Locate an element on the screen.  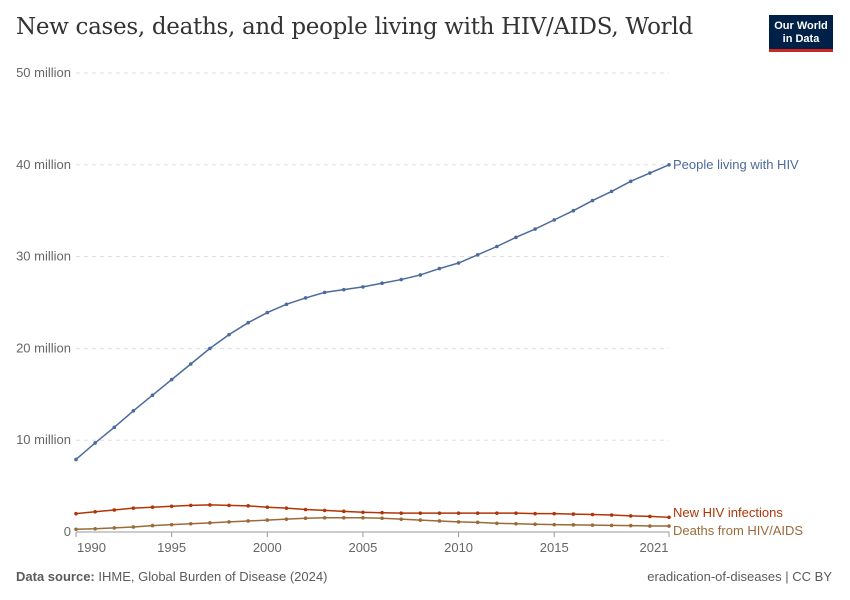
series-label: New HIV infections is located at coordinates (728, 512).